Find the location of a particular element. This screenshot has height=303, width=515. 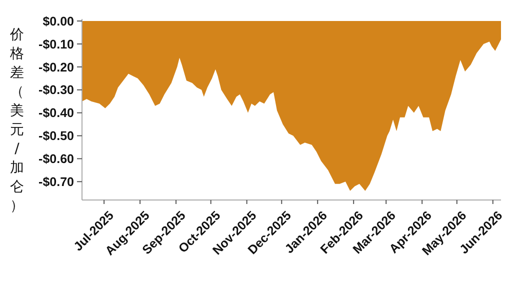

y-tick-label: -$0.20 is located at coordinates (56, 67).